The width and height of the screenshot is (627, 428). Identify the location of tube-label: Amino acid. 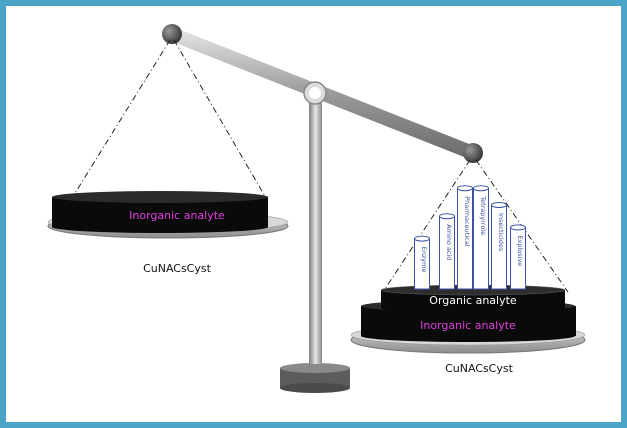
(449, 242).